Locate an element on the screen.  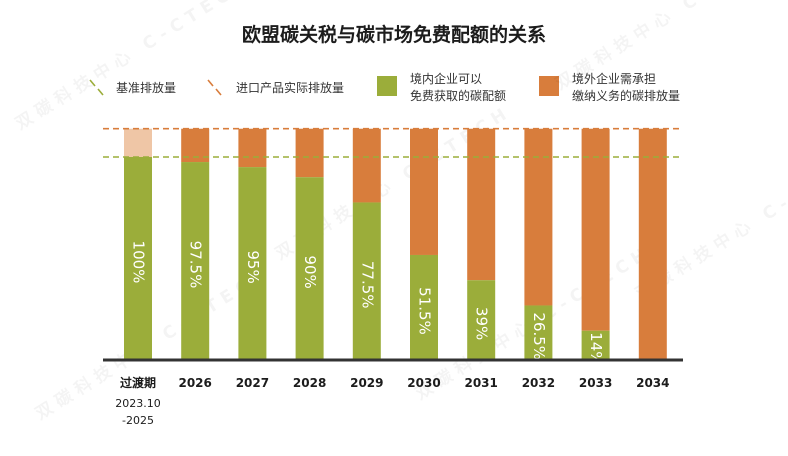
data-label-2029: 77.5% is located at coordinates (367, 285).